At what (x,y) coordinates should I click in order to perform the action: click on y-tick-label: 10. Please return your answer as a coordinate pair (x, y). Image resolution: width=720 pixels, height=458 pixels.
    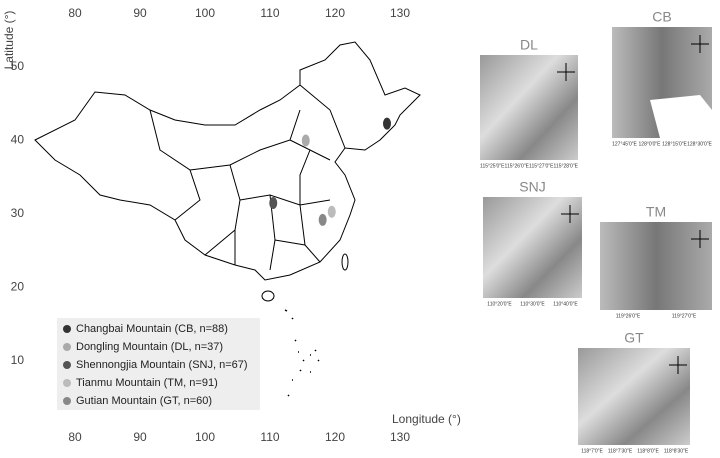
    Looking at the image, I should click on (18, 360).